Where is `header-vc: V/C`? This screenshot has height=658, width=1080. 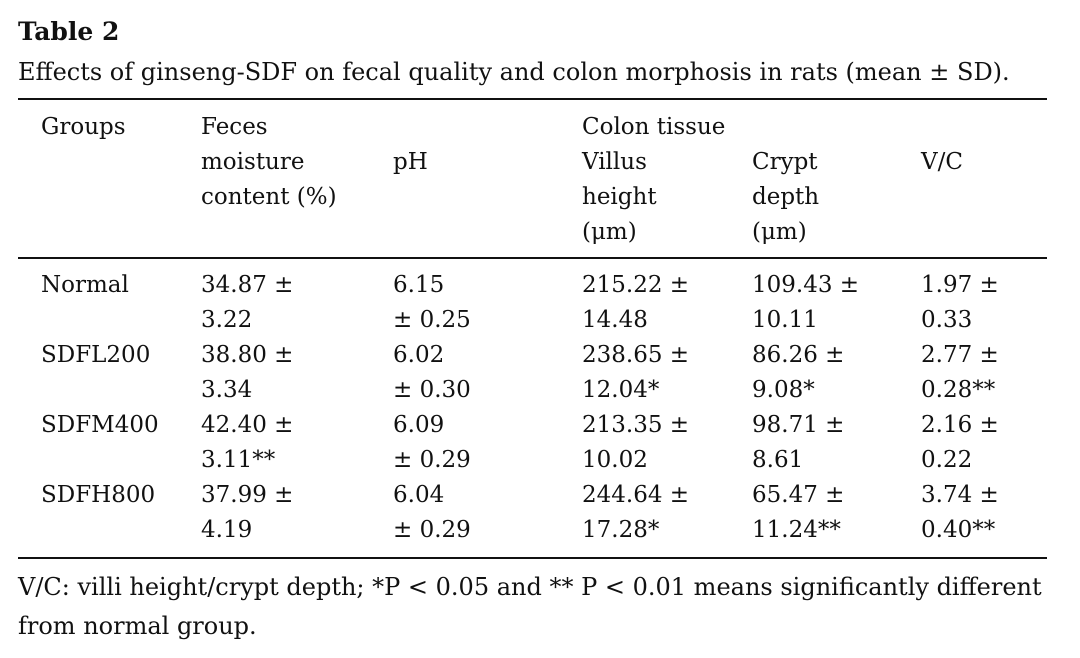 header-vc: V/C is located at coordinates (942, 162).